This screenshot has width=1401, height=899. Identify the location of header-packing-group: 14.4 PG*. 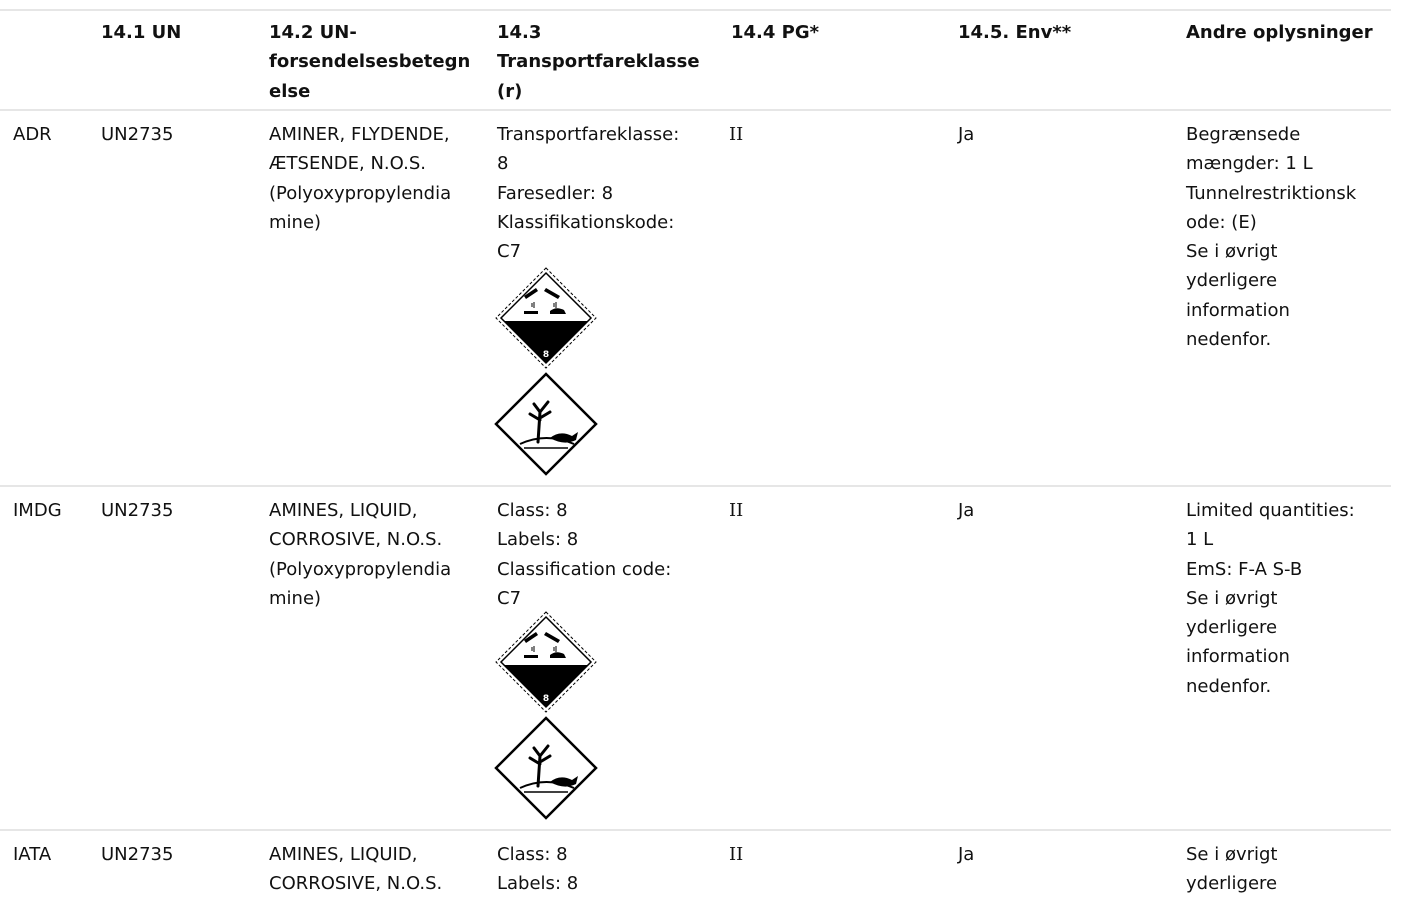
(775, 32).